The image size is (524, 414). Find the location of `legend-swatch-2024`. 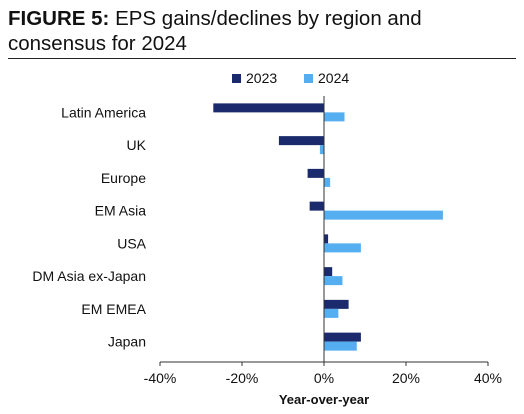

legend-swatch-2024 is located at coordinates (308, 78).